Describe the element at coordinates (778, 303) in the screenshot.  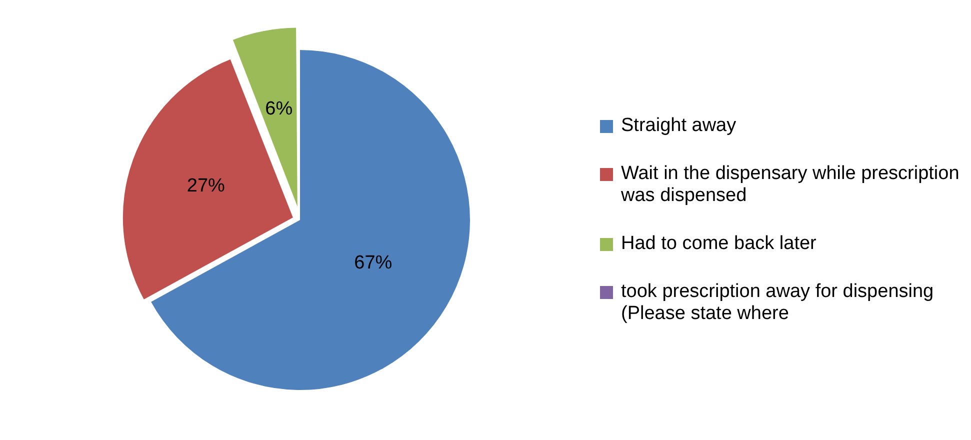
I see `legend-label: took prescription away for dispensing (Please state where` at that location.